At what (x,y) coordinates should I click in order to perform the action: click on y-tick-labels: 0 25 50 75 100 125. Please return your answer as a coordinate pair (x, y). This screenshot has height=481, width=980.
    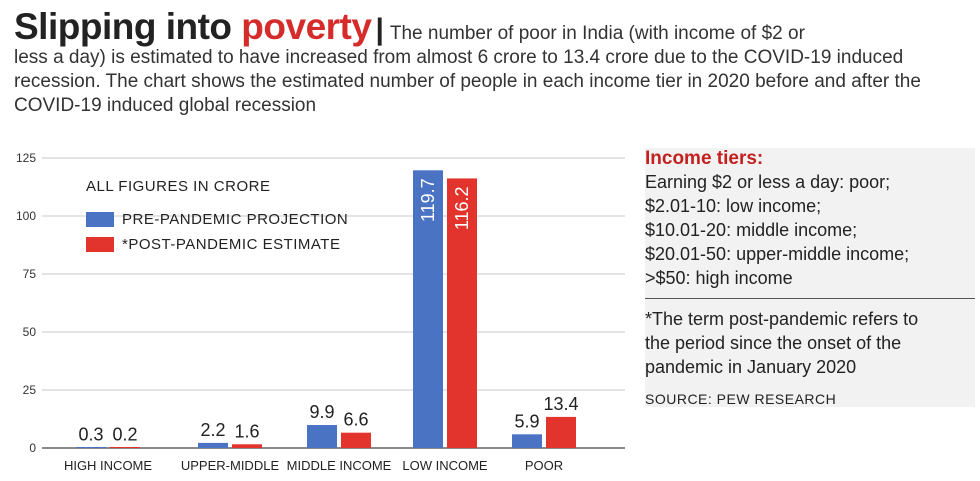
    Looking at the image, I should click on (26, 303).